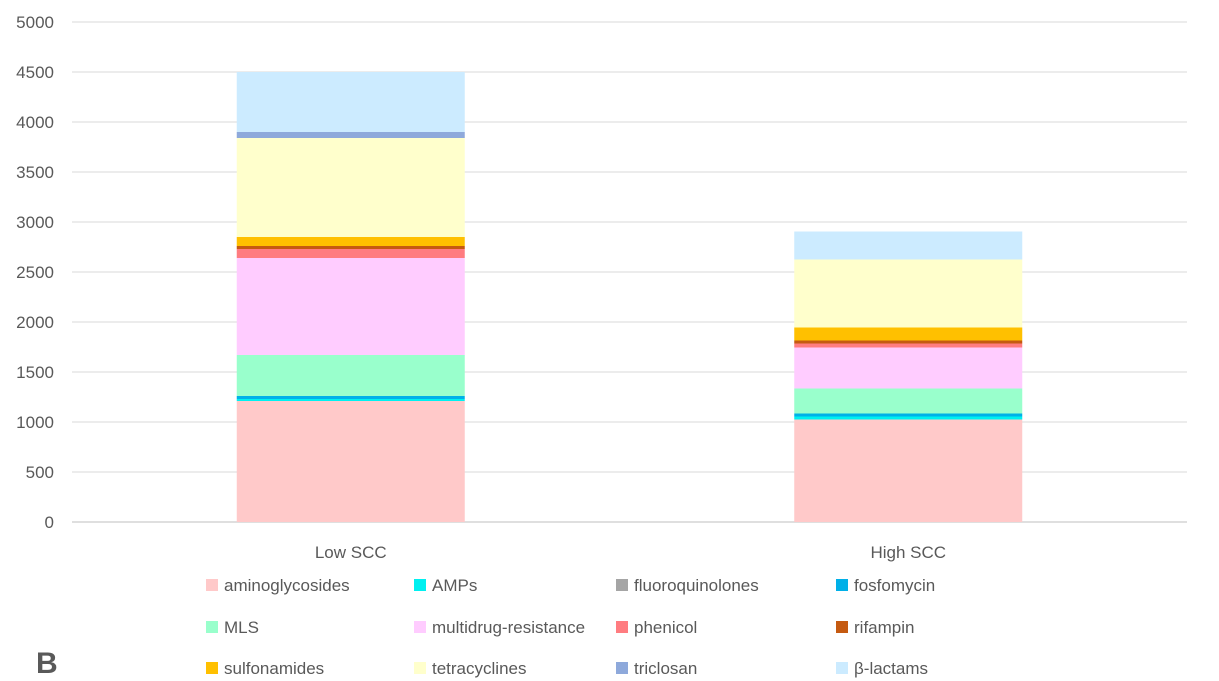 The width and height of the screenshot is (1219, 681). Describe the element at coordinates (241, 627) in the screenshot. I see `legend-label: MLS` at that location.